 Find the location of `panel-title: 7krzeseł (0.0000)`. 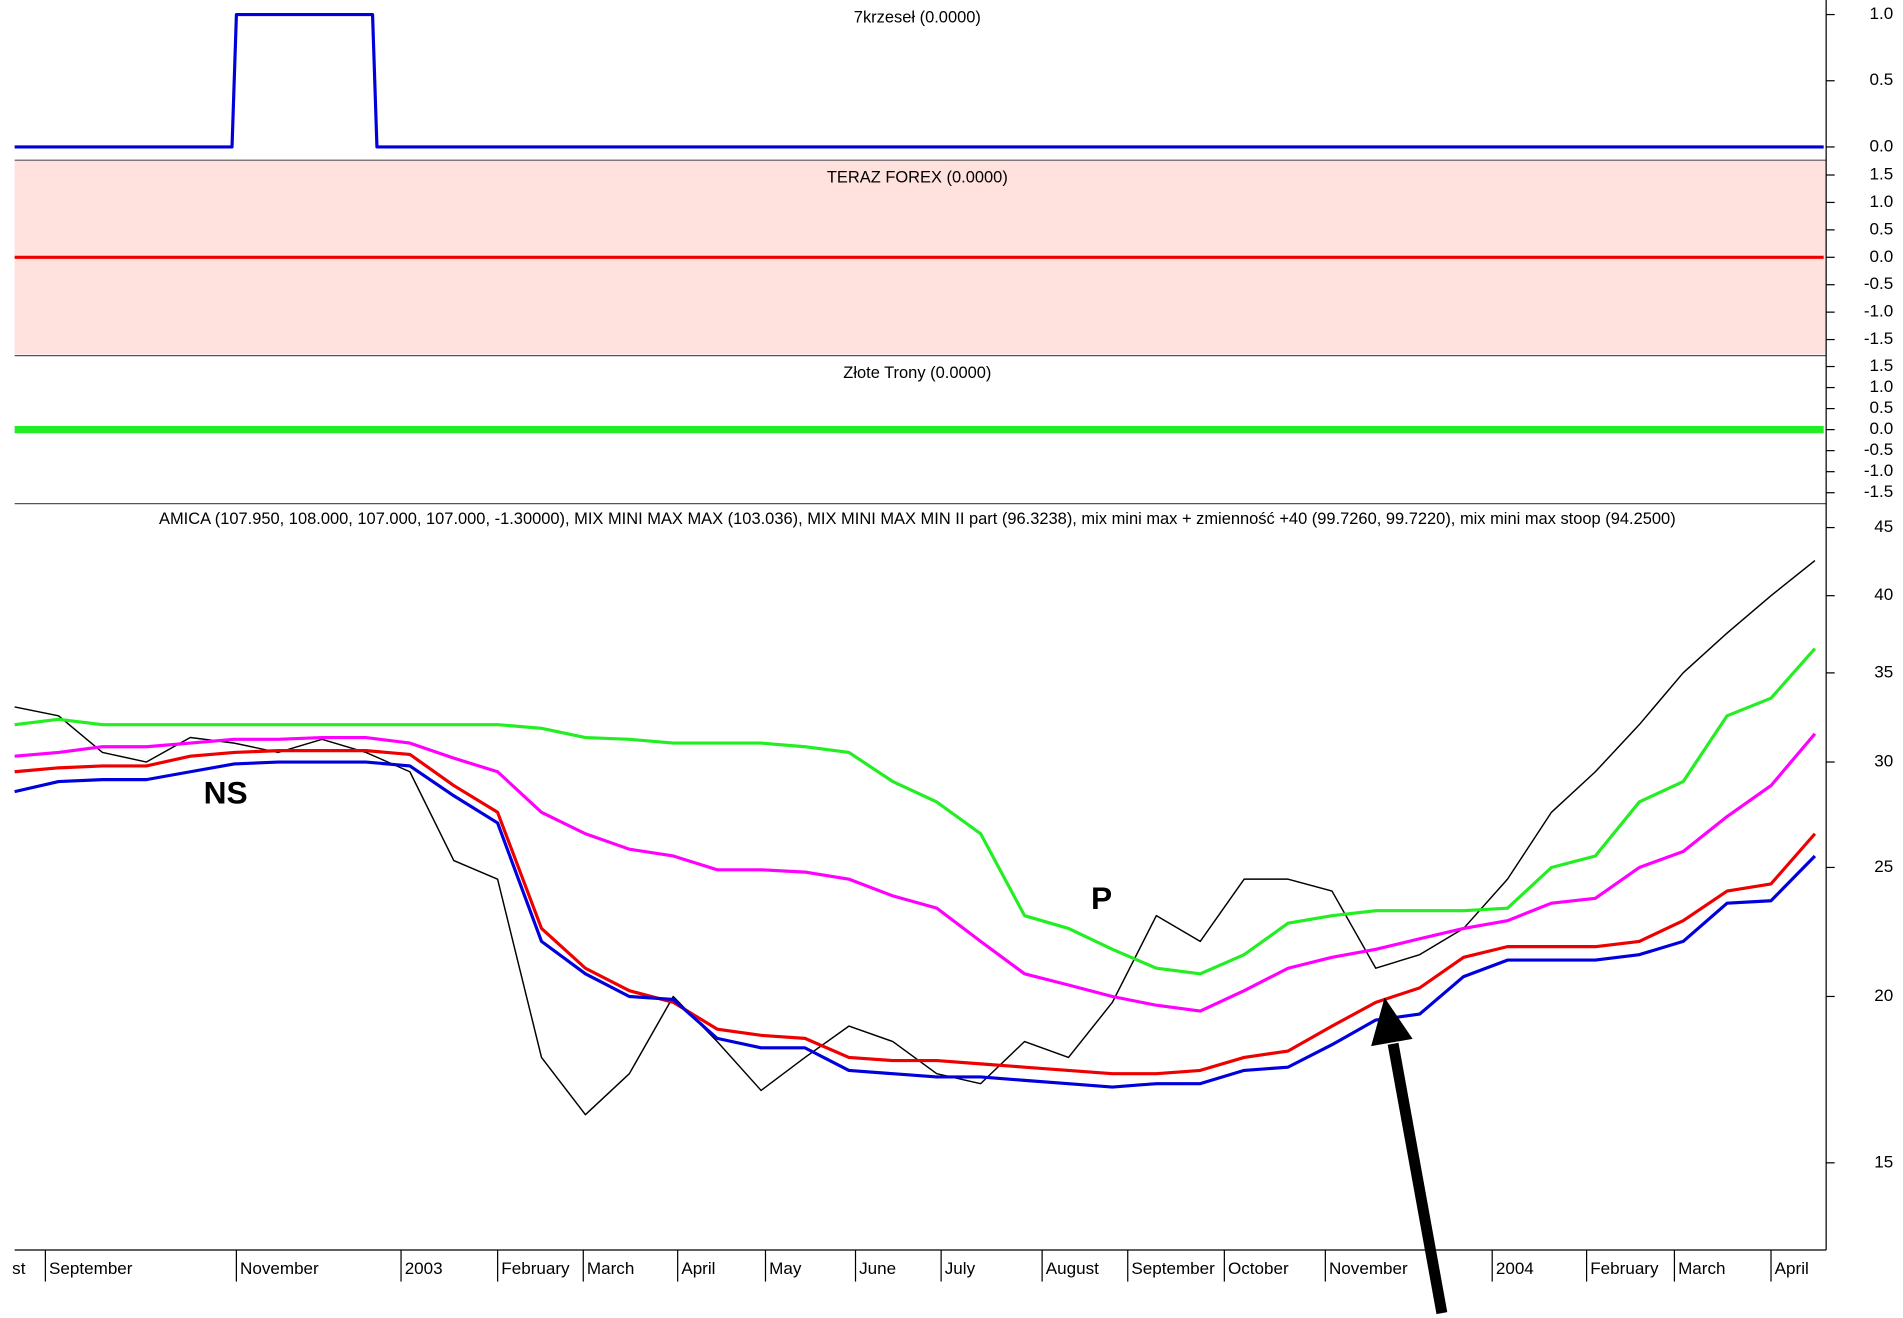

panel-title: 7krzeseł (0.0000) is located at coordinates (917, 18).